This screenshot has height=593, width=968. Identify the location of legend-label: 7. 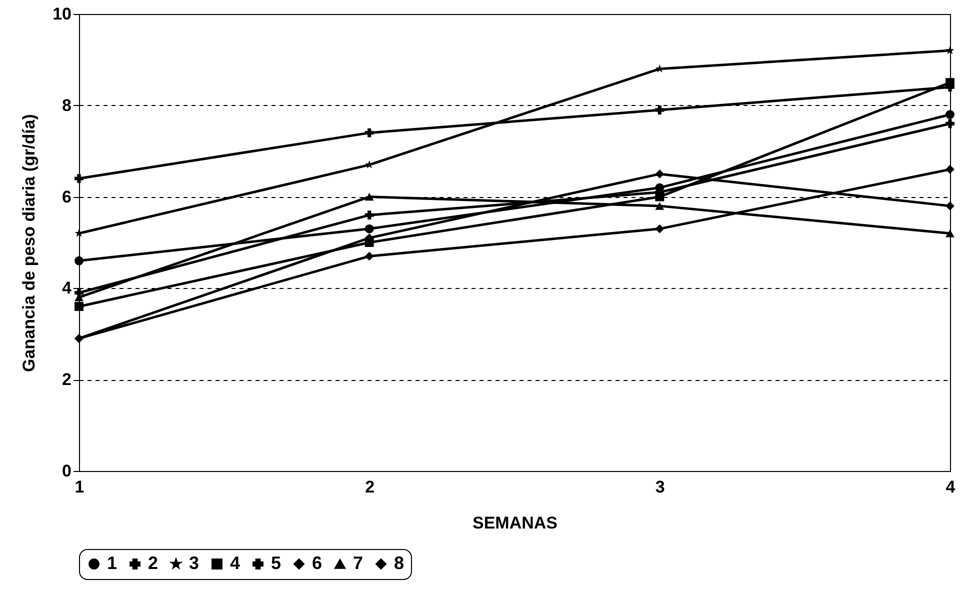
(358, 563).